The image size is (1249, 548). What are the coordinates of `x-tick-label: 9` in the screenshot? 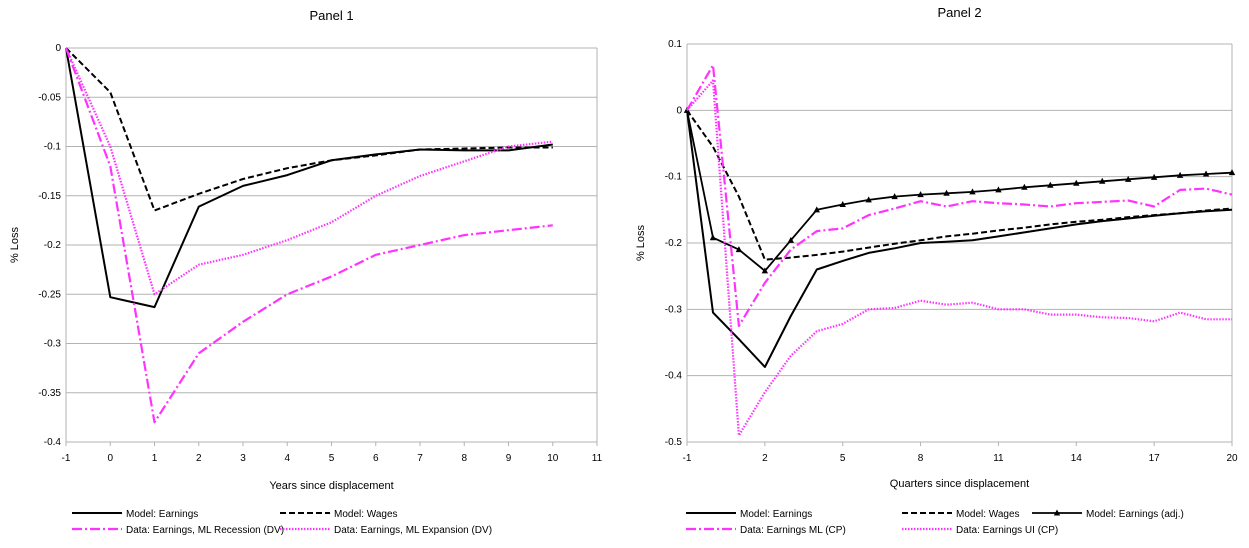 It's located at (509, 458).